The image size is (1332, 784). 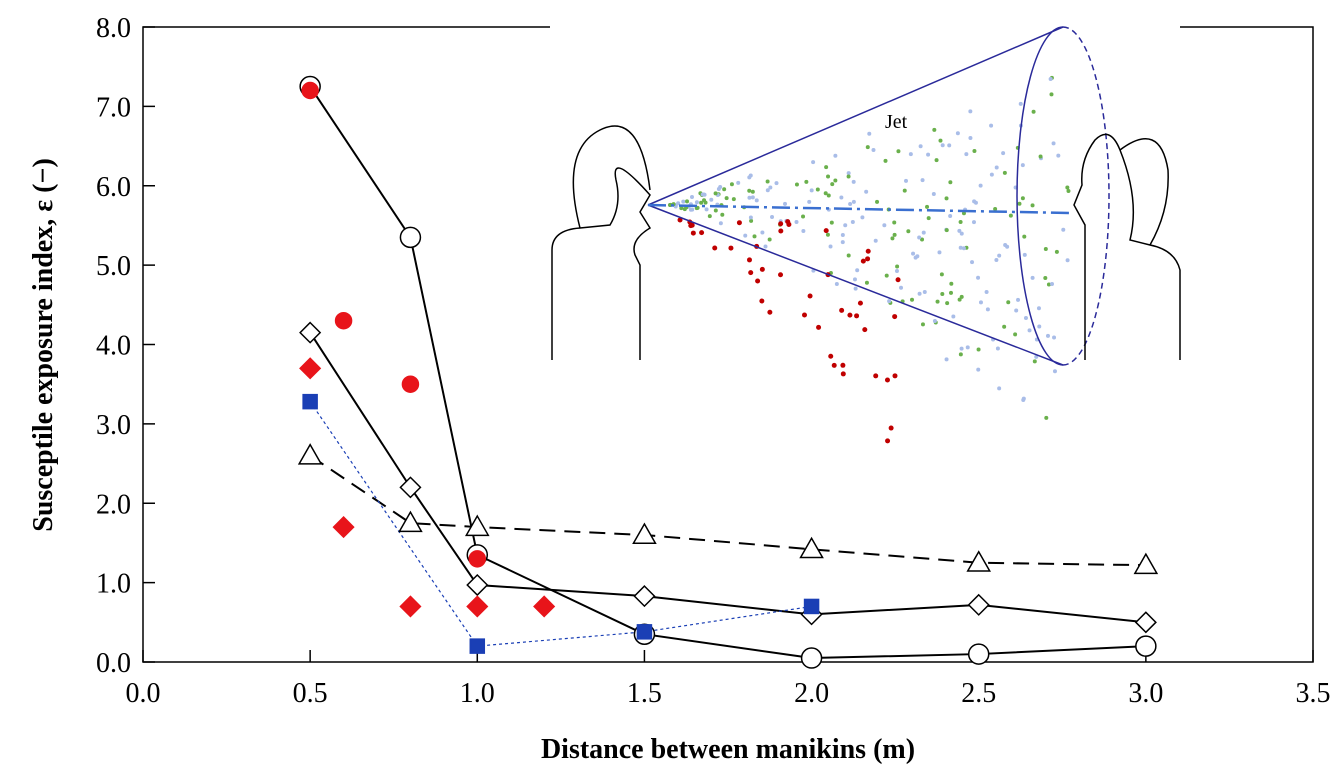 I want to click on head-left-top, so click(x=611, y=177).